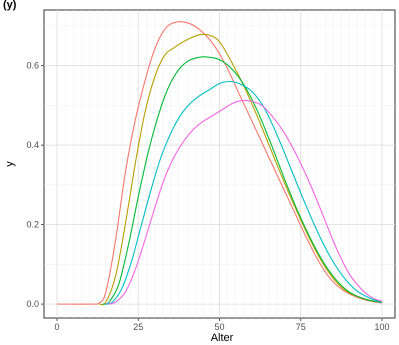 This screenshot has height=345, width=399. What do you see at coordinates (35, 185) in the screenshot?
I see `y-axis-ticks: 0.0 0.2 0.4 0.6` at bounding box center [35, 185].